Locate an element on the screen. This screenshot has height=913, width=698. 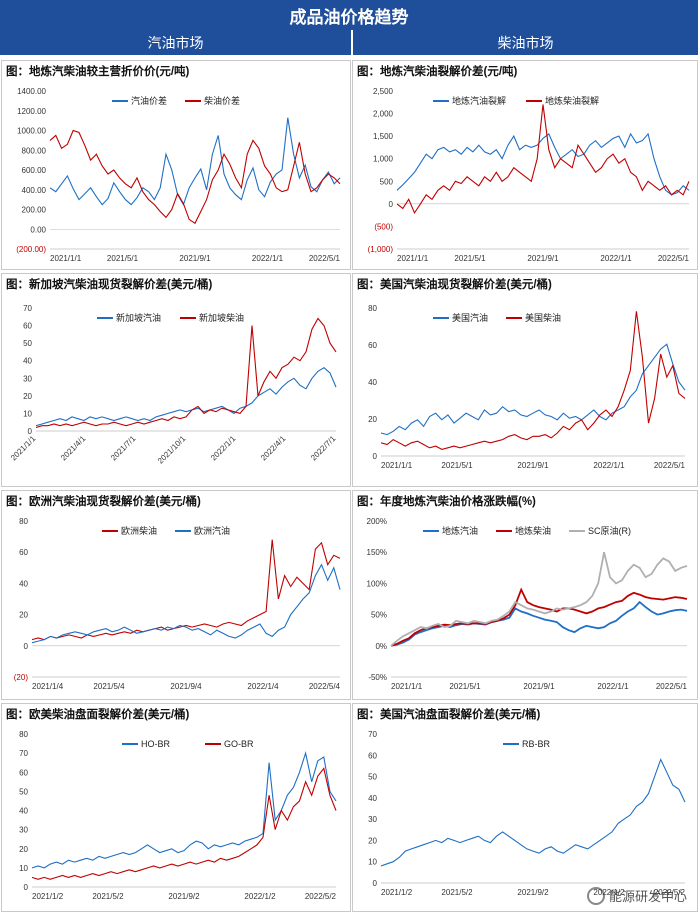
watermark: 能源研发中心 is located at coordinates (636, 895).